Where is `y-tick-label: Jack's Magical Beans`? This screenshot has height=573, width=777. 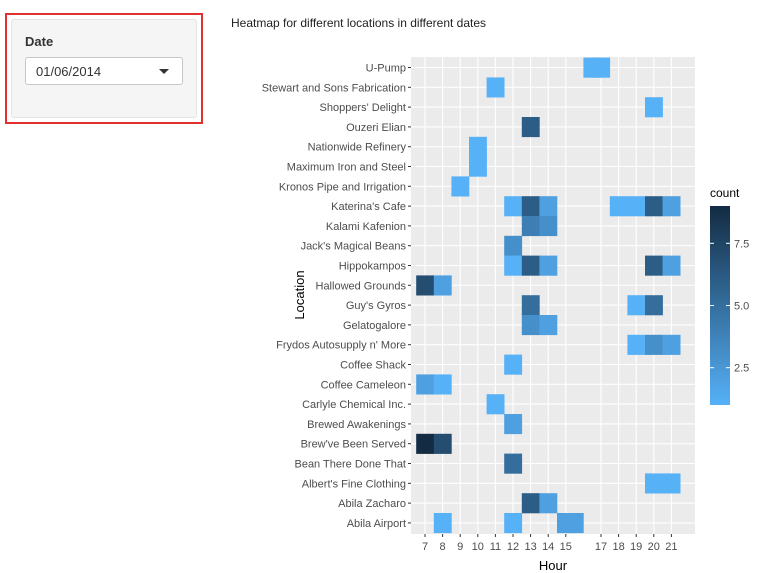
y-tick-label: Jack's Magical Beans is located at coordinates (354, 247).